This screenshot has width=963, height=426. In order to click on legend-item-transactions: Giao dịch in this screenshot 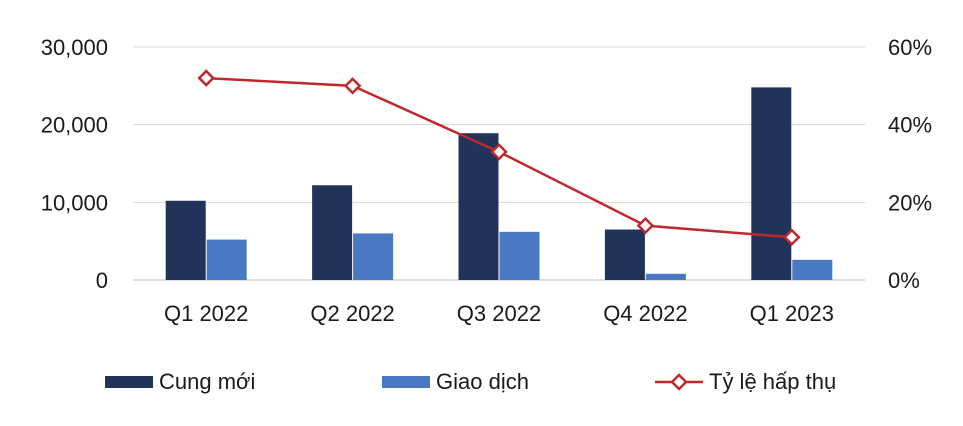, I will do `click(455, 382)`.